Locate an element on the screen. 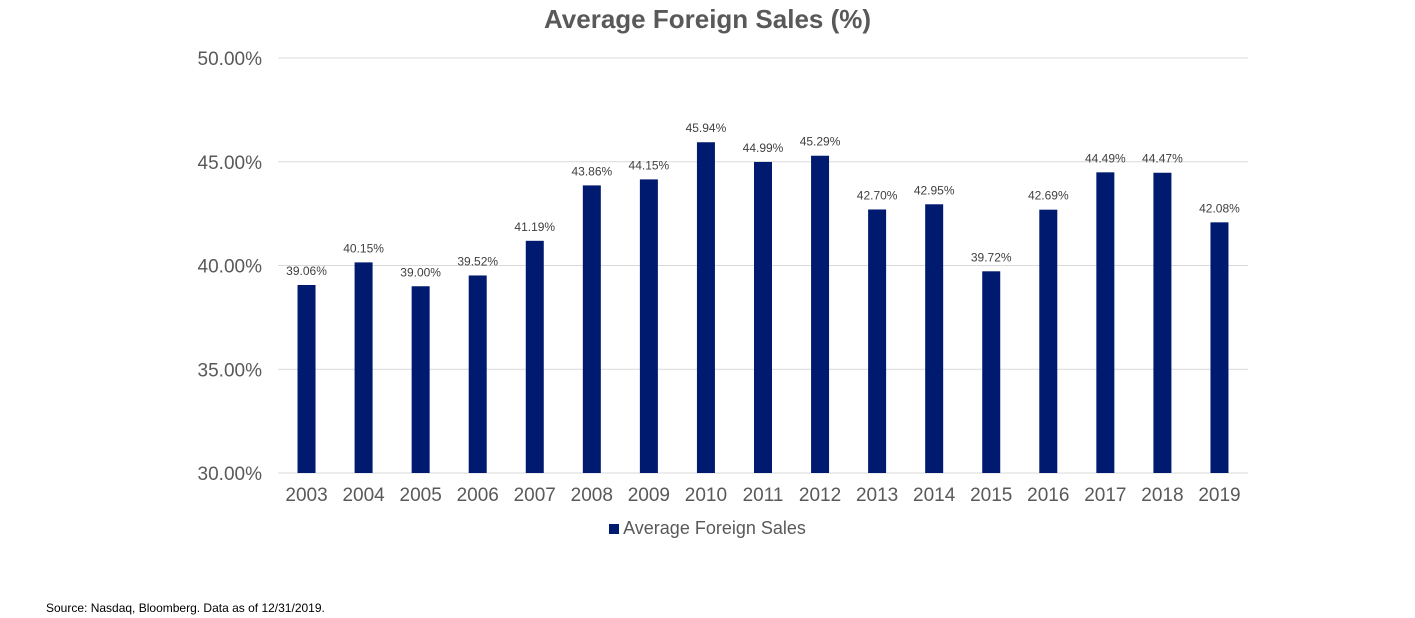 This screenshot has width=1415, height=618. data-label: 39.72% is located at coordinates (991, 257).